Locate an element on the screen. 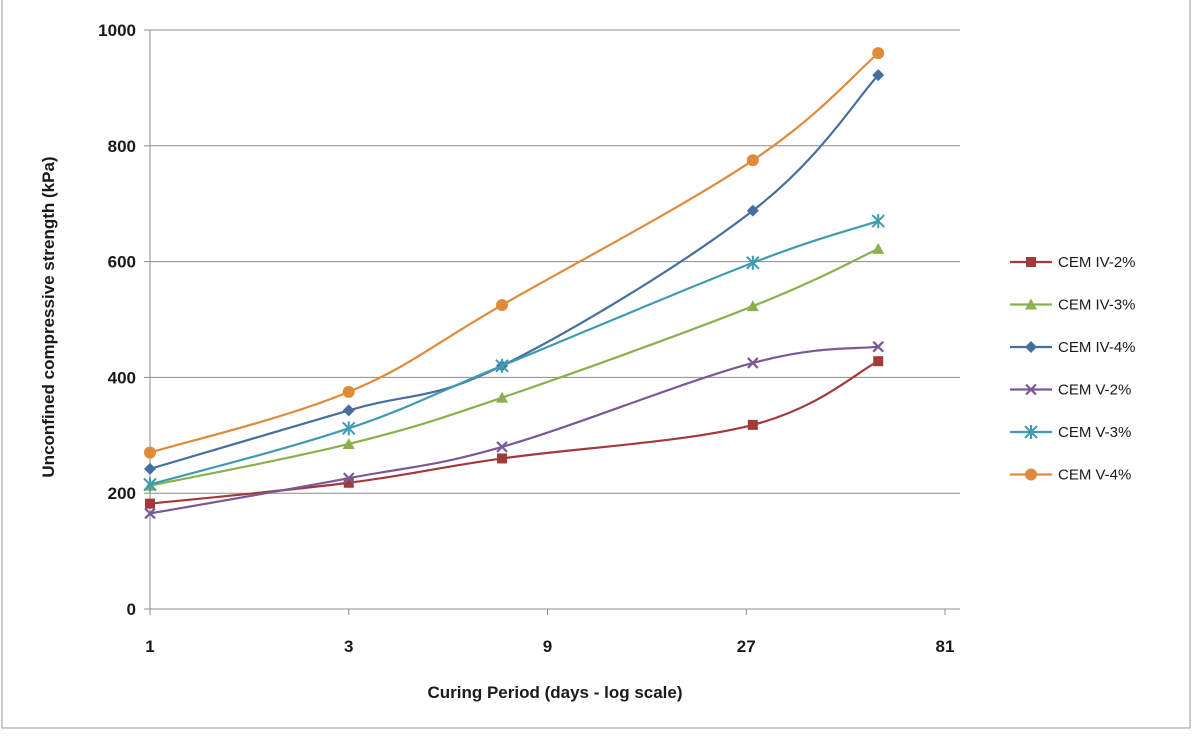 The image size is (1196, 739). legend-item-0: CEM IV-2% is located at coordinates (1073, 262).